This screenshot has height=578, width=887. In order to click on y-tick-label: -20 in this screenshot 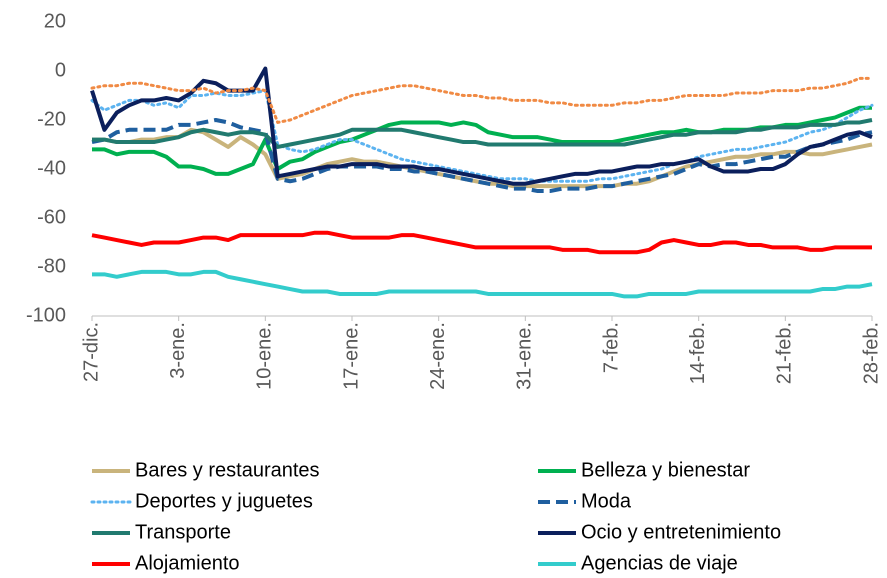, I will do `click(51, 119)`.